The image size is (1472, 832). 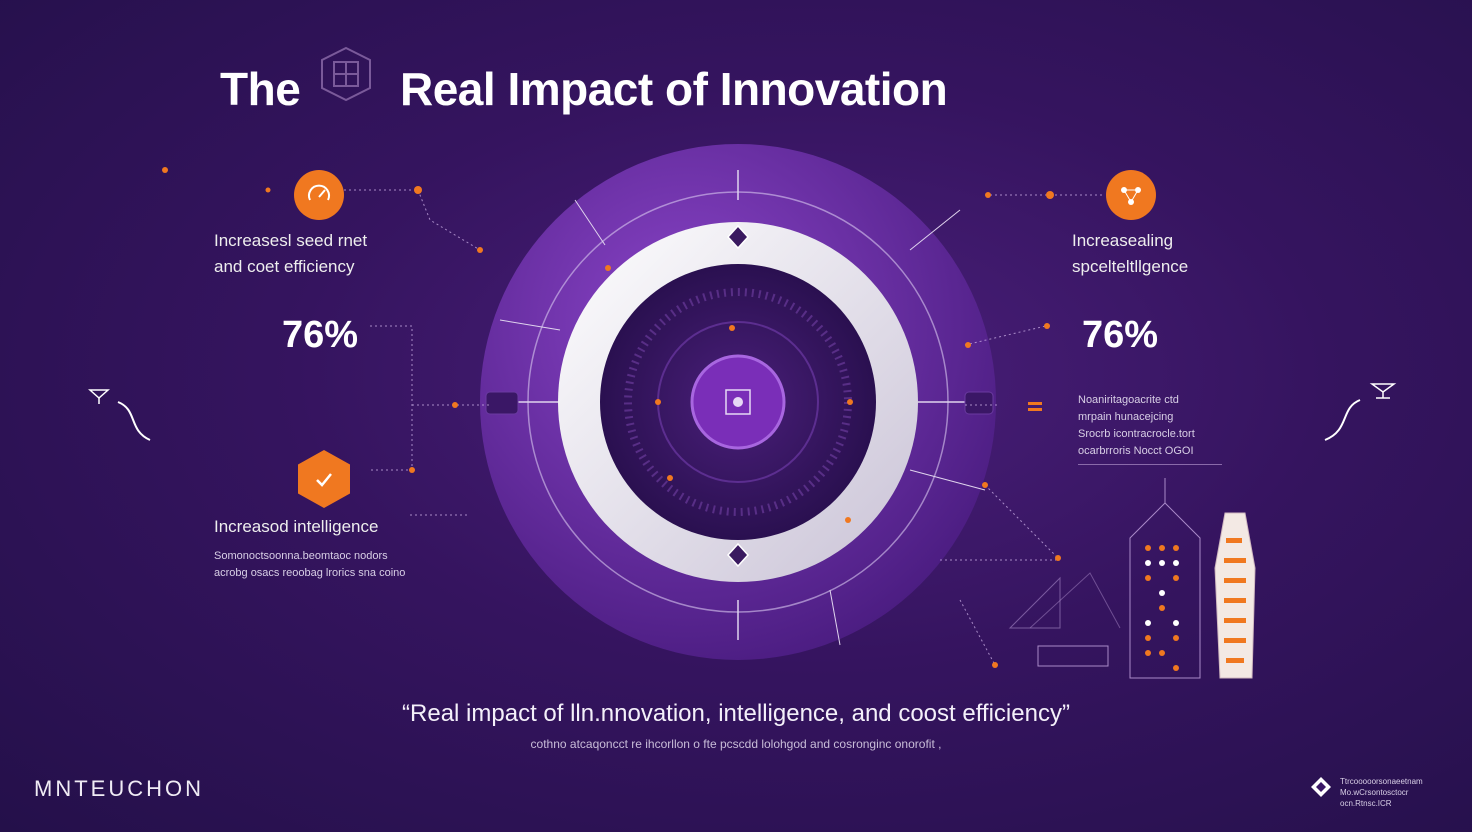 I want to click on cube-emblem-icon, so click(x=346, y=74).